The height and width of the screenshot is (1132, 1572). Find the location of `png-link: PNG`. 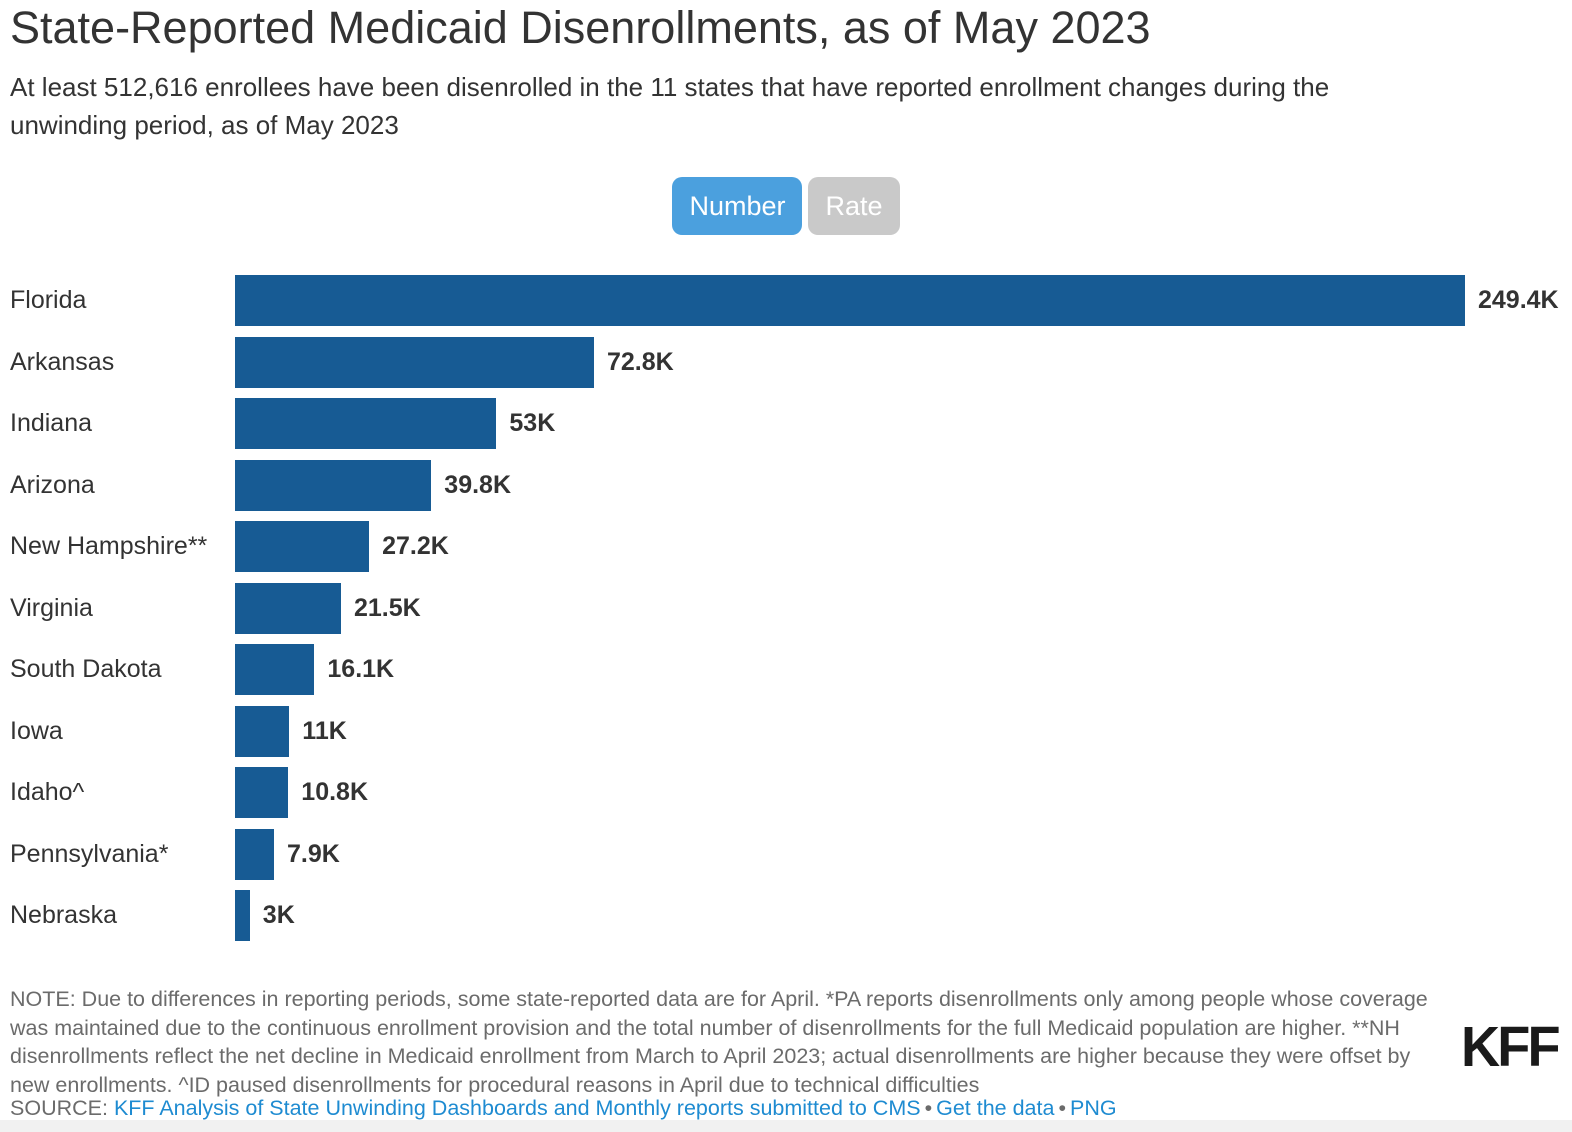

png-link: PNG is located at coordinates (1093, 1108).